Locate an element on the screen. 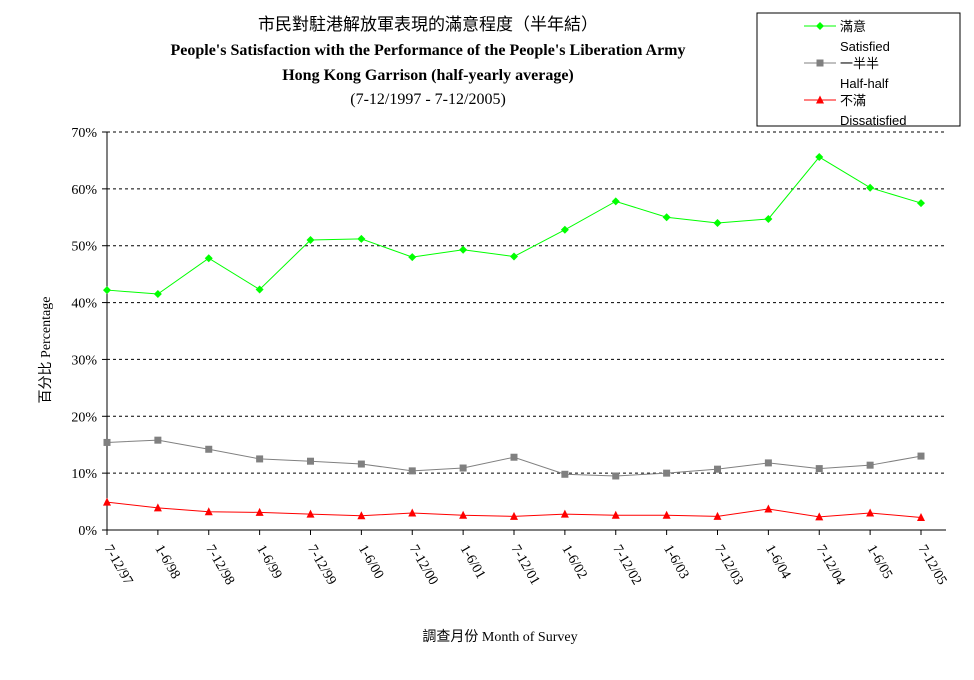 The width and height of the screenshot is (974, 680). x-tick-label: 7-12/99 is located at coordinates (321, 565).